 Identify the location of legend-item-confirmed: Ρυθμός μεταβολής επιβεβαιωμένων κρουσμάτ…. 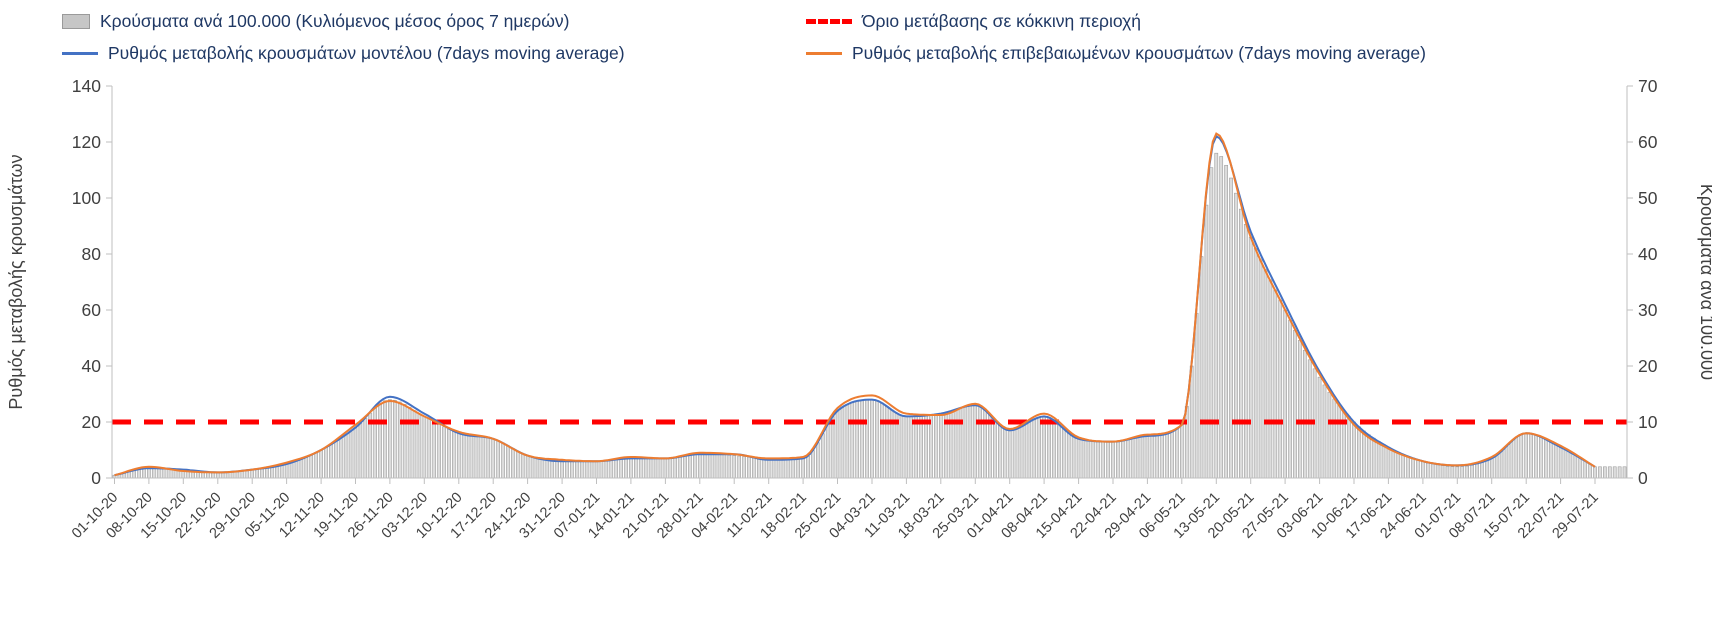
(1116, 53).